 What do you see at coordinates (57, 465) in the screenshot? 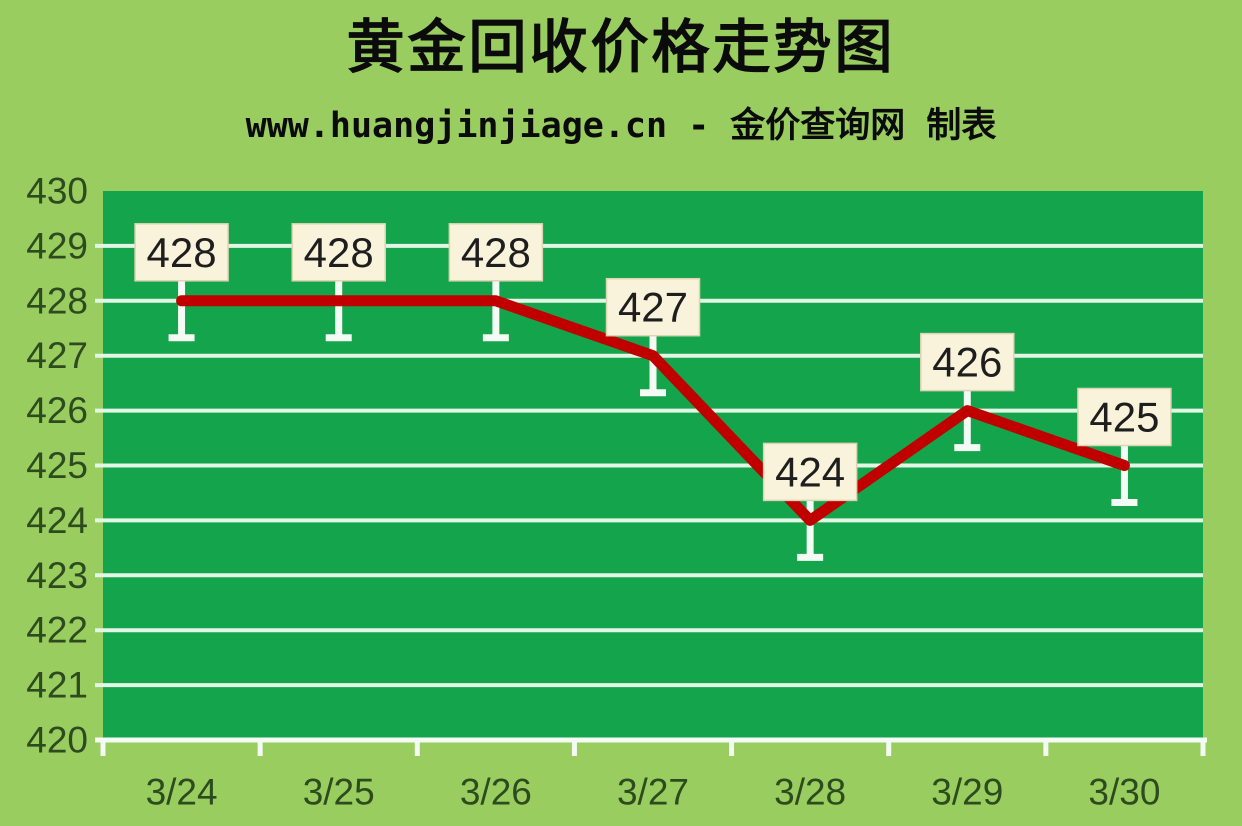
I see `y-axis-label: 425` at bounding box center [57, 465].